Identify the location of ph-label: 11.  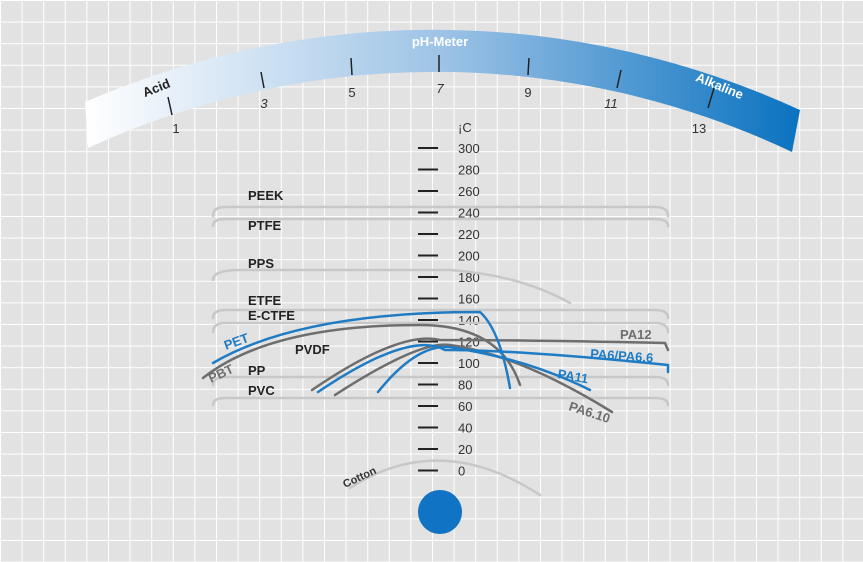
(611, 103).